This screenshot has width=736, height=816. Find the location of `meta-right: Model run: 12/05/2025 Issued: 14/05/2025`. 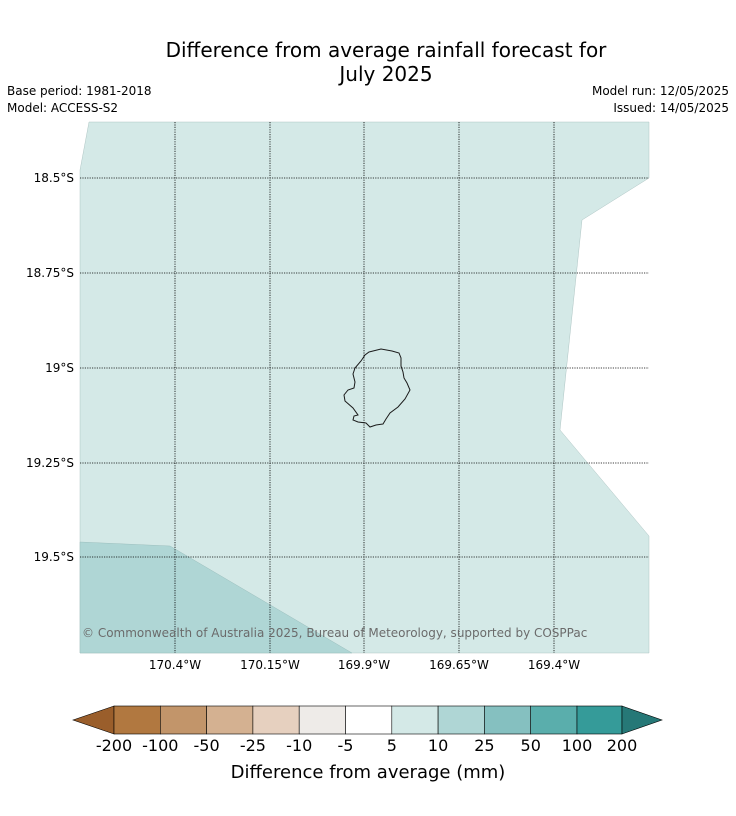

meta-right: Model run: 12/05/2025 Issued: 14/05/2025 is located at coordinates (660, 100).